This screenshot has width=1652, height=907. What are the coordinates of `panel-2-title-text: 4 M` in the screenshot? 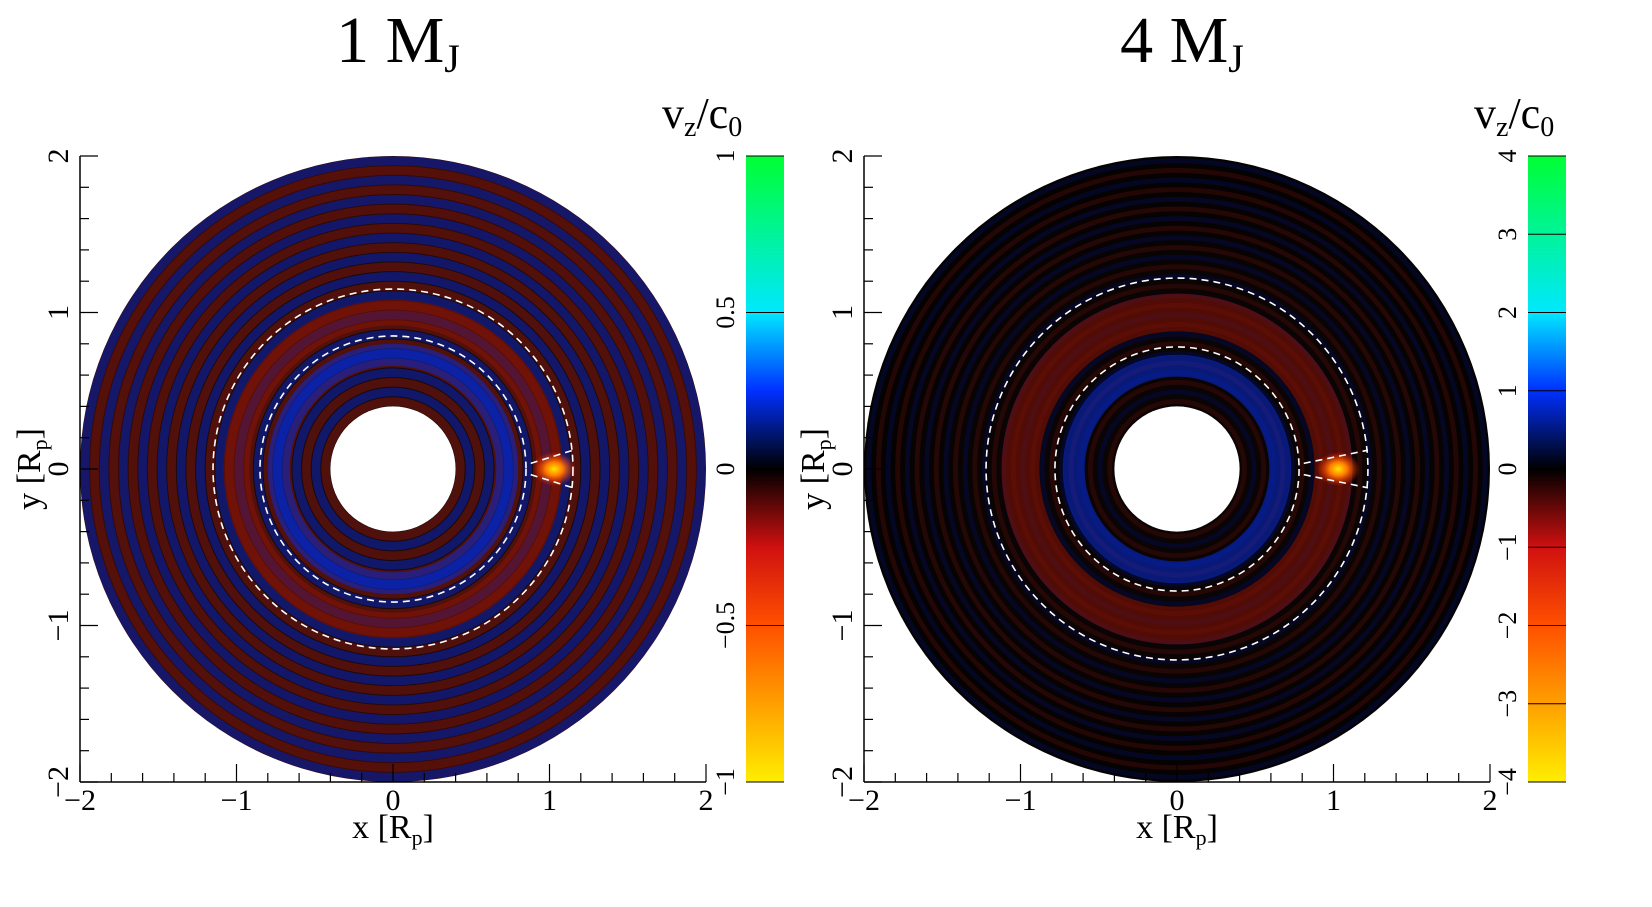 It's located at (1174, 40).